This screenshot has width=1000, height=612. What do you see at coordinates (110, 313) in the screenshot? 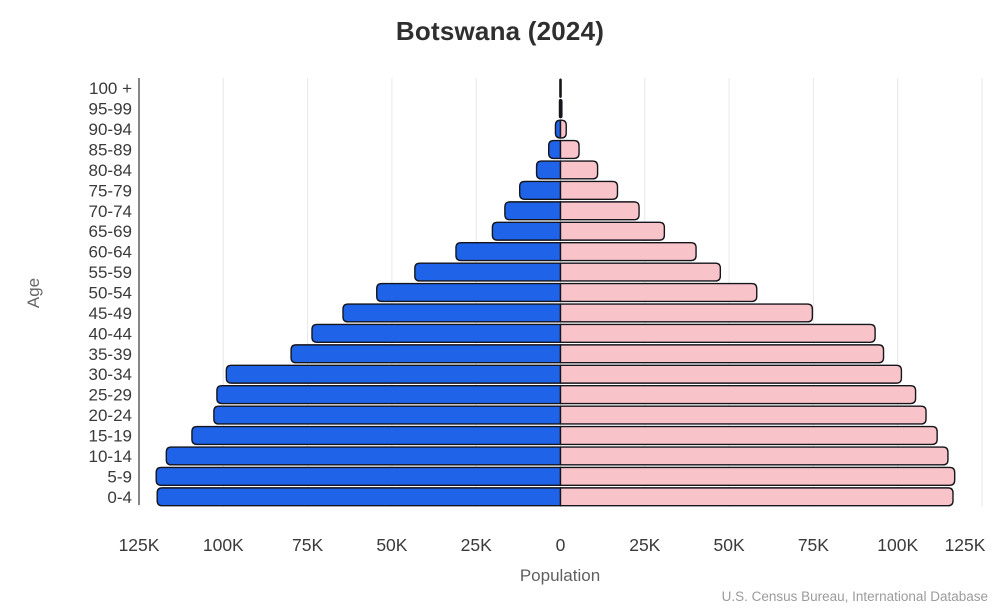
I see `y-axis-label: 45-49` at bounding box center [110, 313].